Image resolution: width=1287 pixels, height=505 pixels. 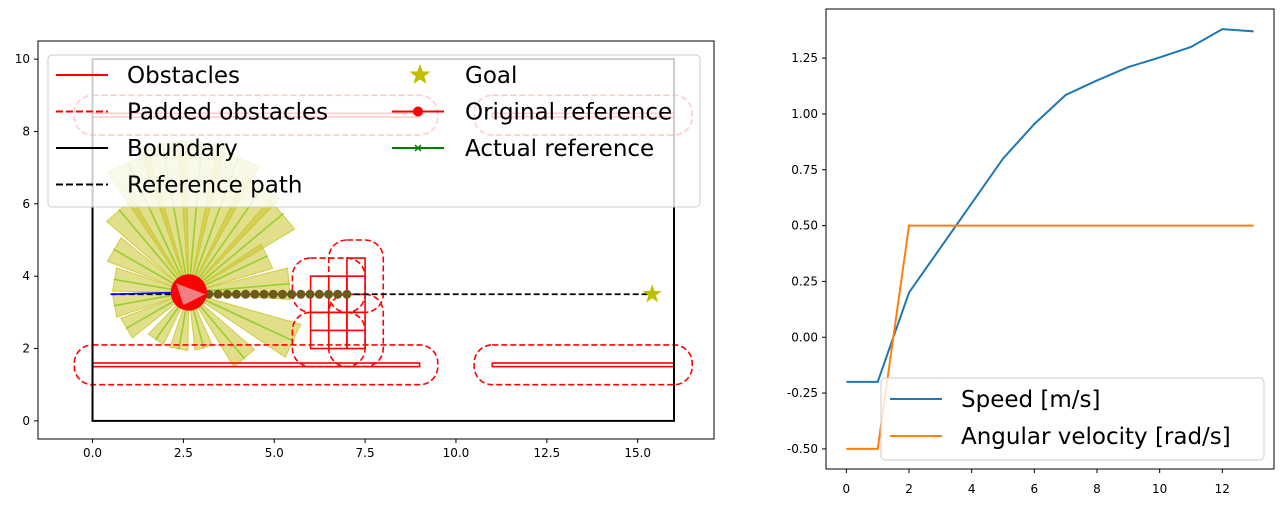 What do you see at coordinates (804, 281) in the screenshot?
I see `y-tick-label: 0.25` at bounding box center [804, 281].